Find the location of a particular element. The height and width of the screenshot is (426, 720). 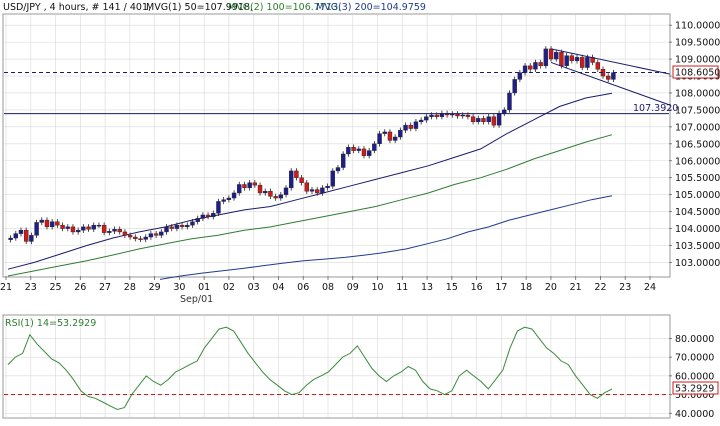

header-ma3: MVG(3) 200=104.9759 is located at coordinates (371, 7).